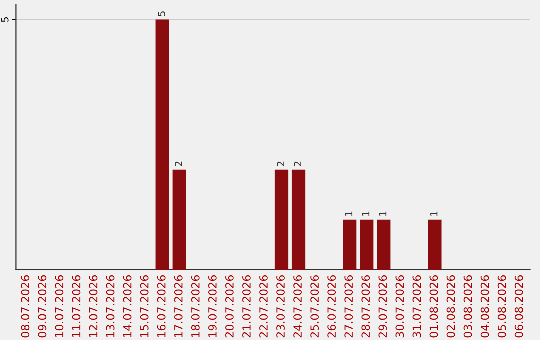 The height and width of the screenshot is (340, 540). I want to click on x-tick-label: 21.07.2026, so click(246, 307).